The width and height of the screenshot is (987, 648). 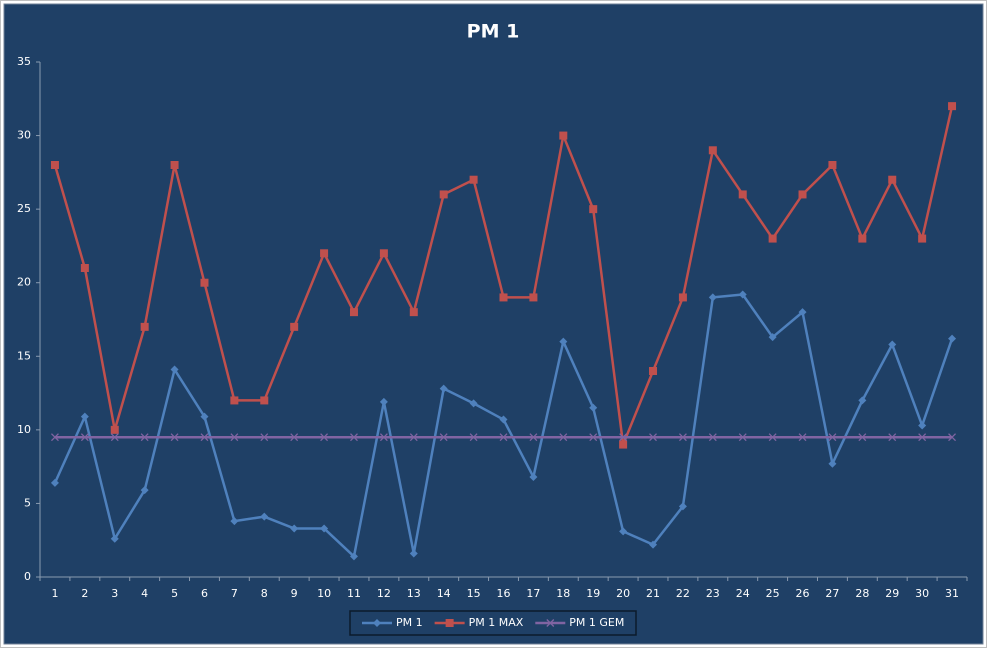 What do you see at coordinates (234, 593) in the screenshot?
I see `x-tick-label: 7` at bounding box center [234, 593].